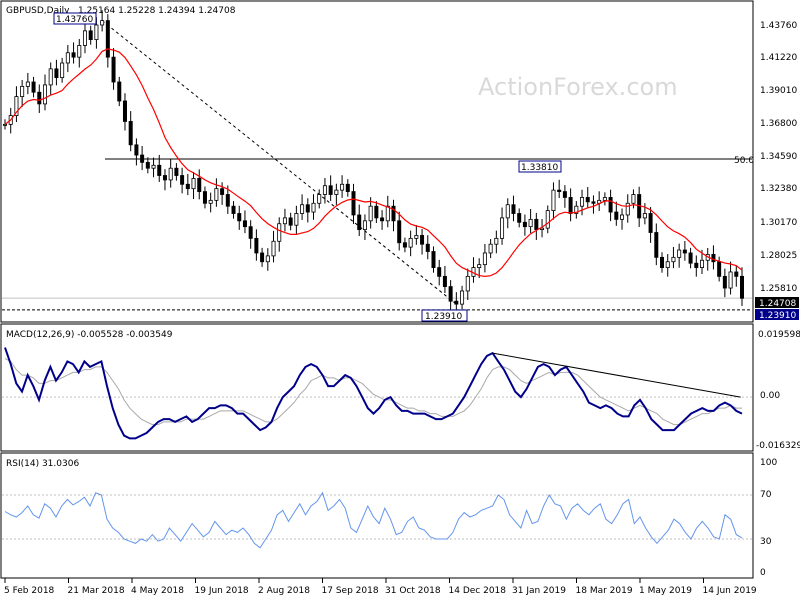 The width and height of the screenshot is (800, 600). I want to click on price-tick: 1.43760, so click(778, 26).